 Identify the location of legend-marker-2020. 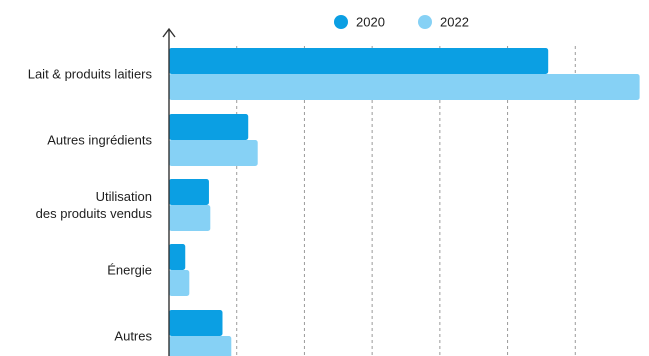
(341, 22).